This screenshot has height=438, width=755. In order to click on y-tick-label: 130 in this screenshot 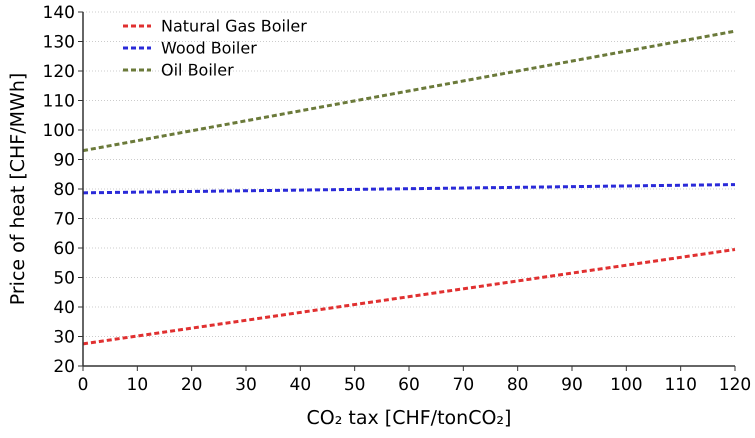, I will do `click(58, 42)`.